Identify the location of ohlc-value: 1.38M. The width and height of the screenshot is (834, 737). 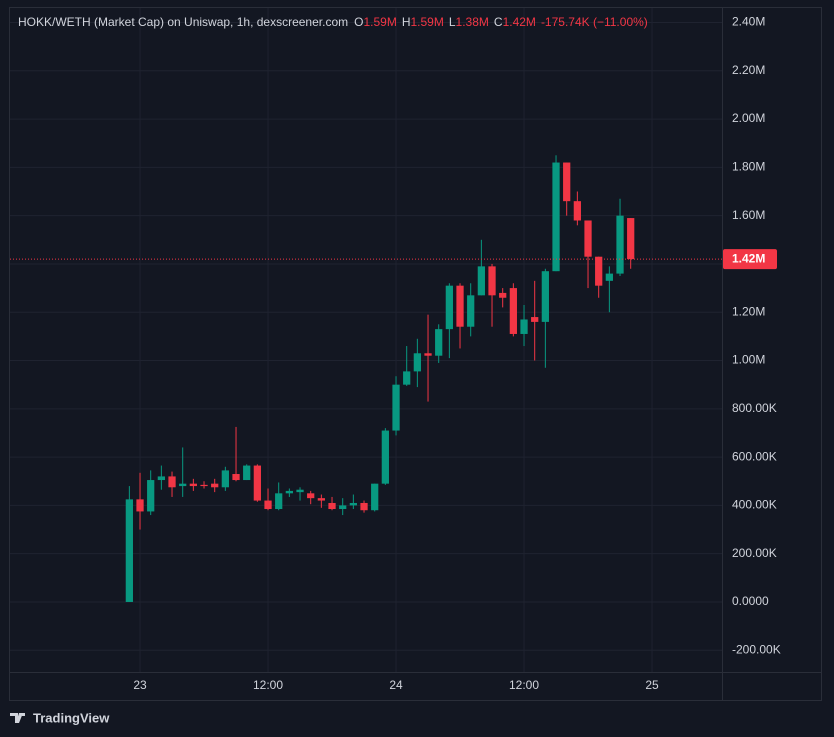
(472, 22).